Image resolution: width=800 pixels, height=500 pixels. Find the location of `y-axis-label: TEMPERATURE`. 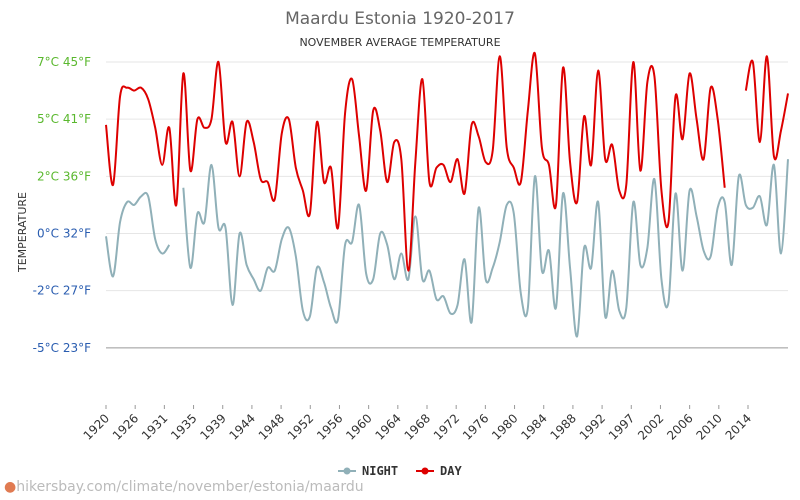

y-axis-label: TEMPERATURE is located at coordinates (22, 232).